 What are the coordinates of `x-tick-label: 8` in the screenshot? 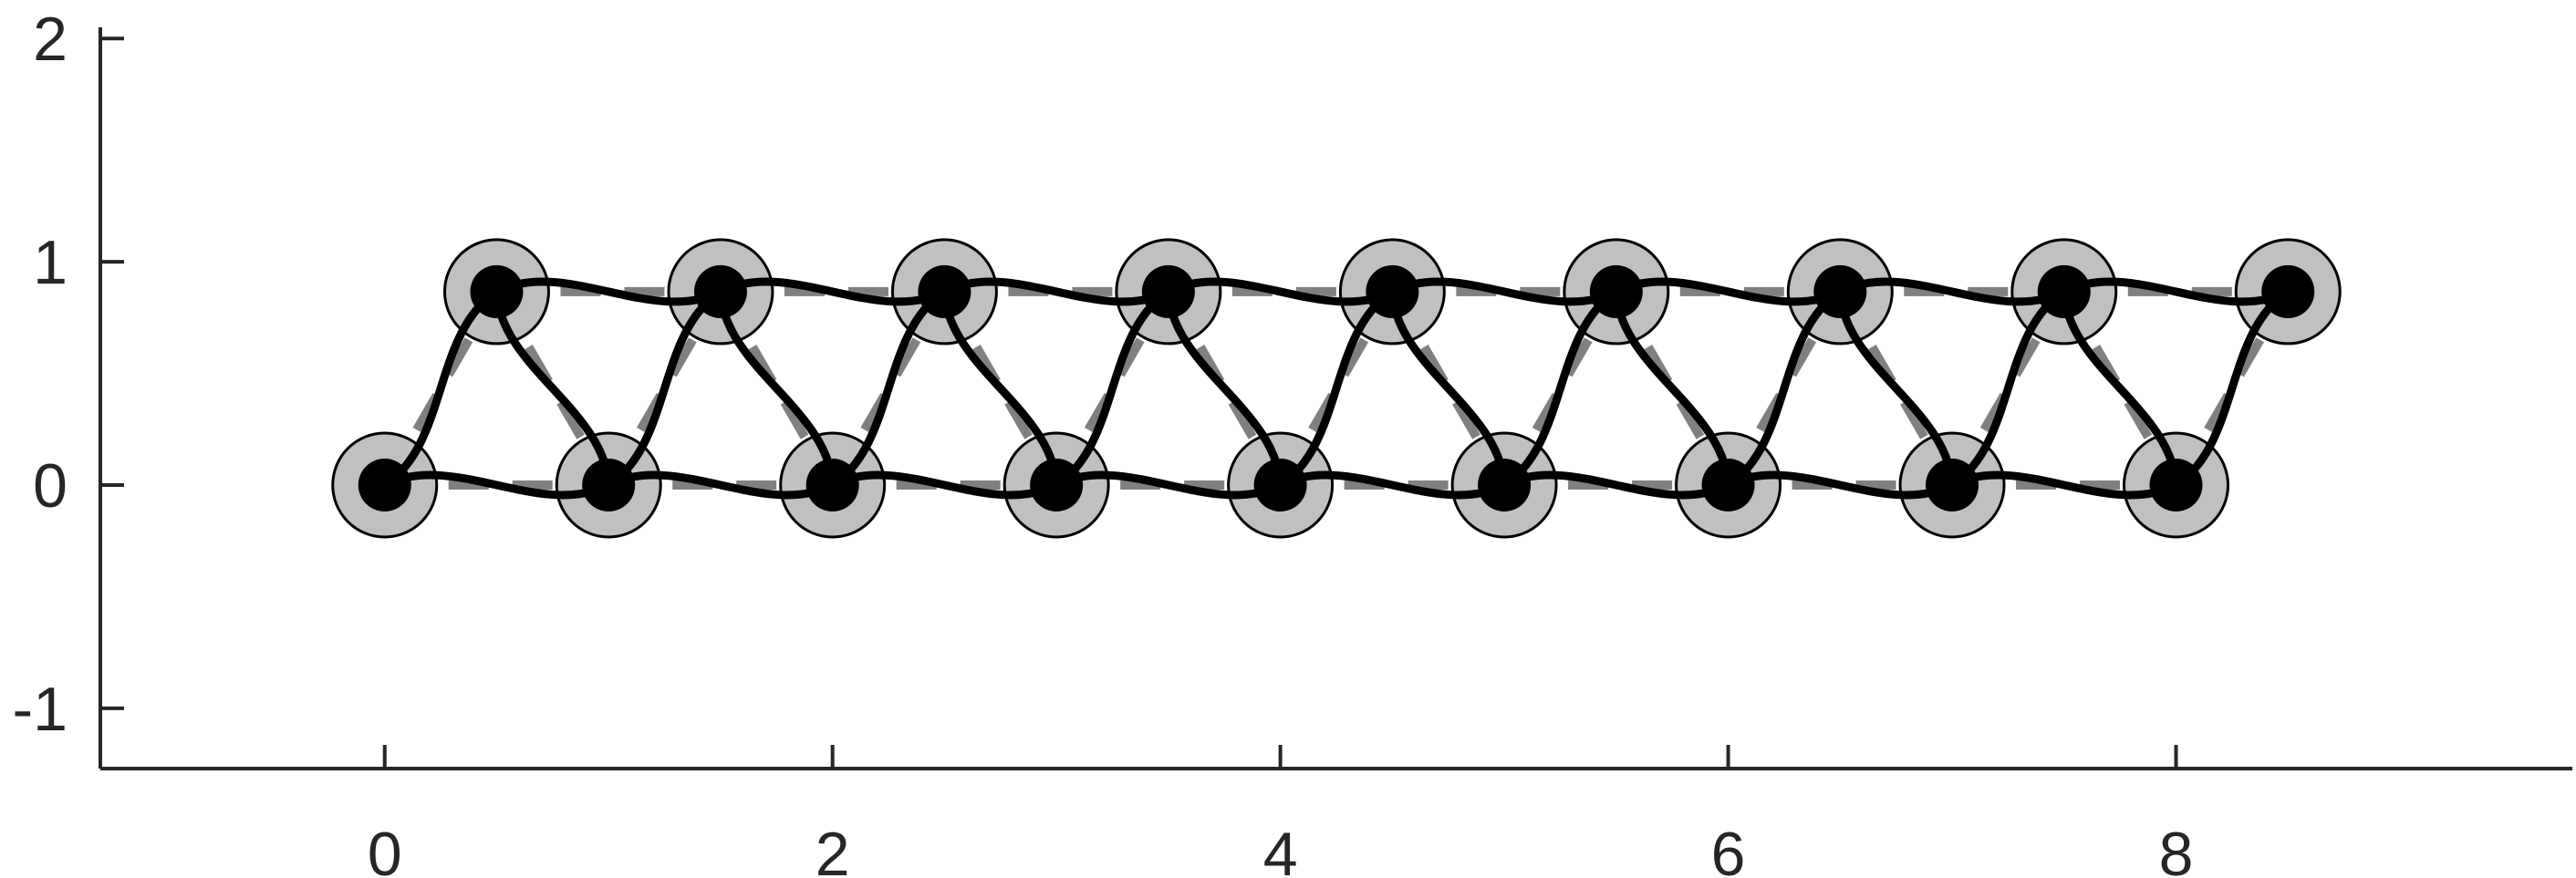 It's located at (2176, 849).